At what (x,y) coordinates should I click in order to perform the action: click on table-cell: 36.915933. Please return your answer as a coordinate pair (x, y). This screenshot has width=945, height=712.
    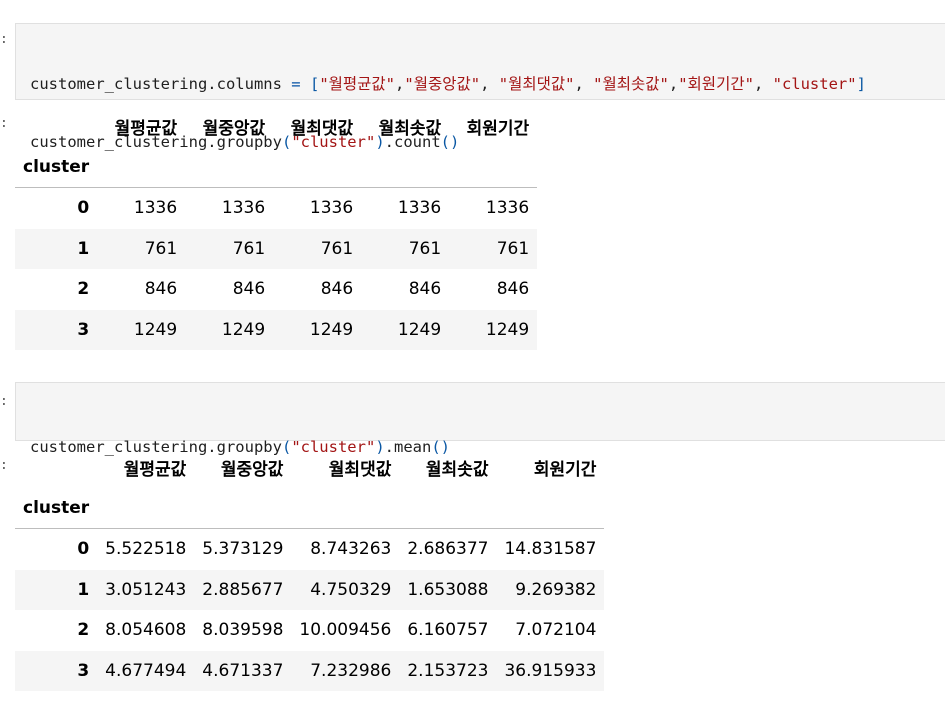
    Looking at the image, I should click on (550, 670).